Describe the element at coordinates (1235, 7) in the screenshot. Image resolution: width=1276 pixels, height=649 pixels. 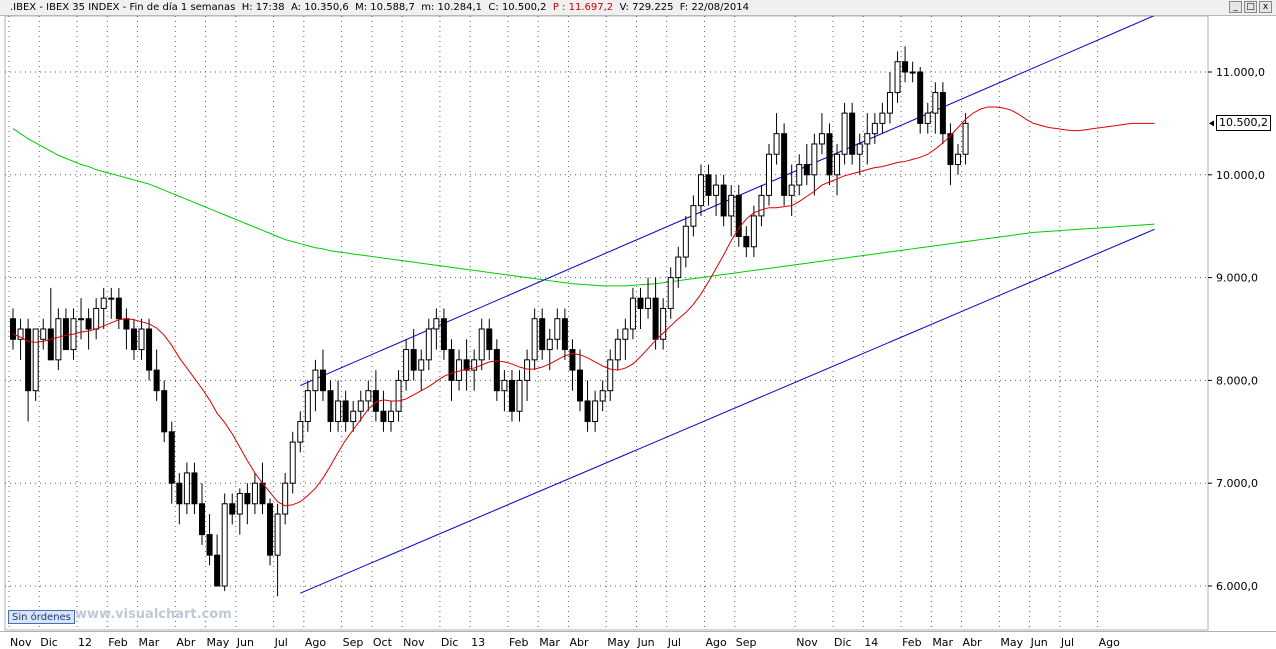
I see `minimize-button: _` at that location.